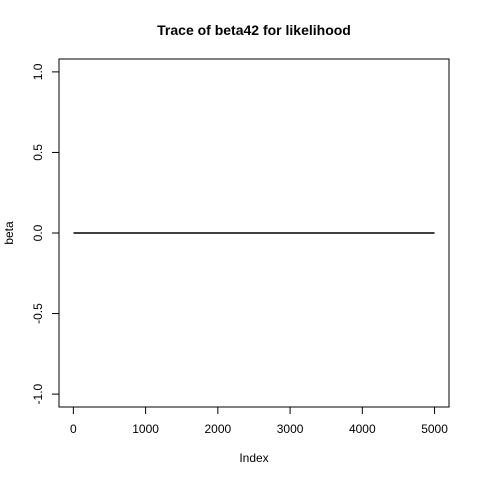  What do you see at coordinates (217, 429) in the screenshot?
I see `x-tick-label: 2000` at bounding box center [217, 429].